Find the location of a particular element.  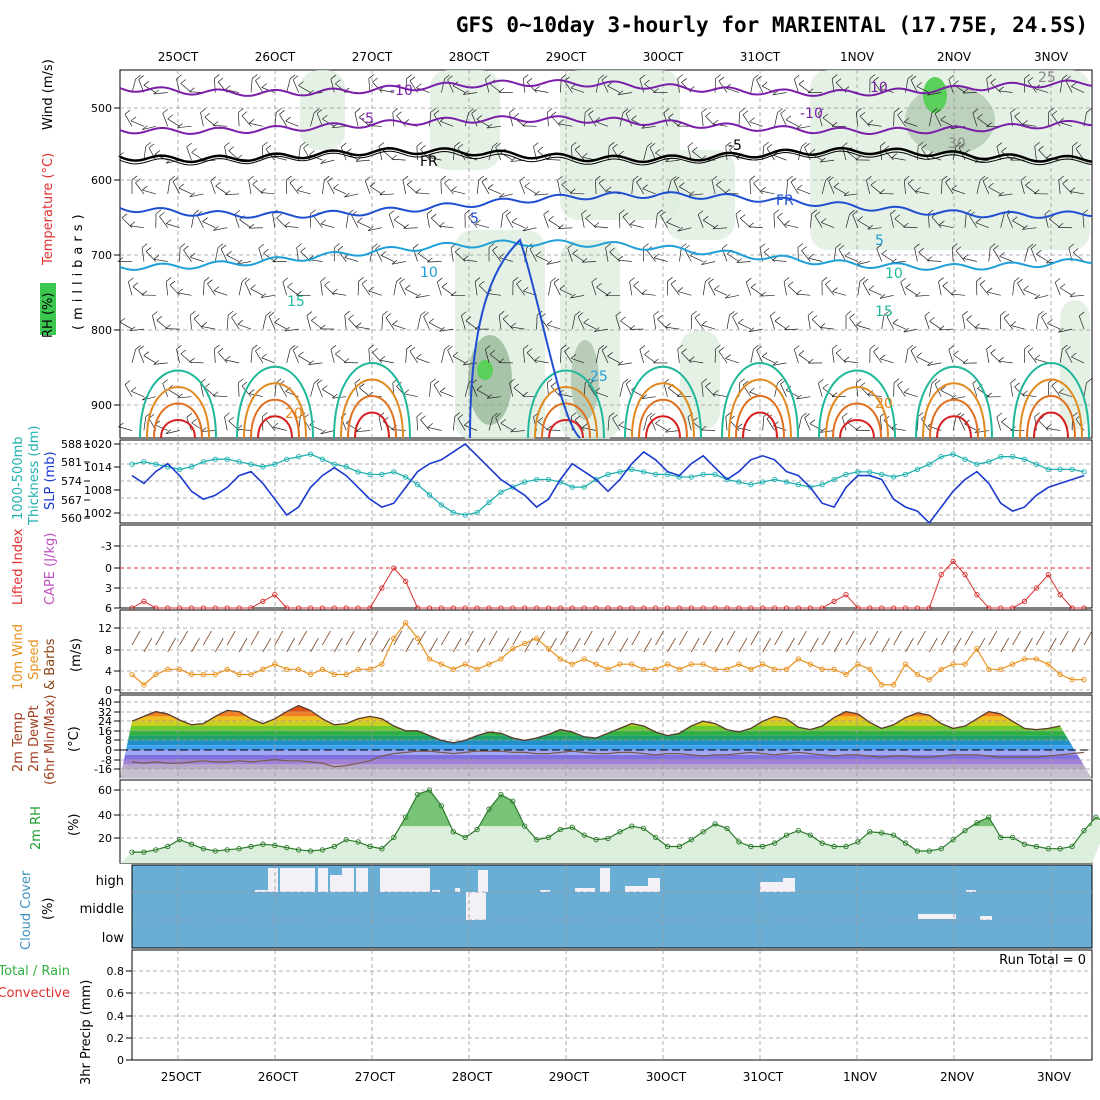

rh-shade-area is located at coordinates (322, 110).